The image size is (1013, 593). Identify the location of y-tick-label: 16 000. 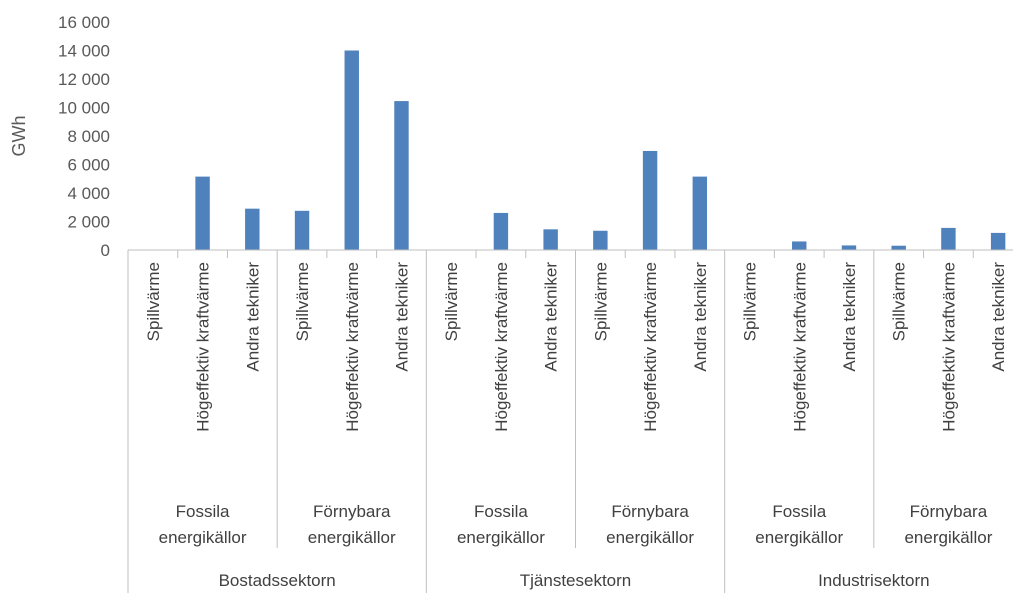
(84, 22).